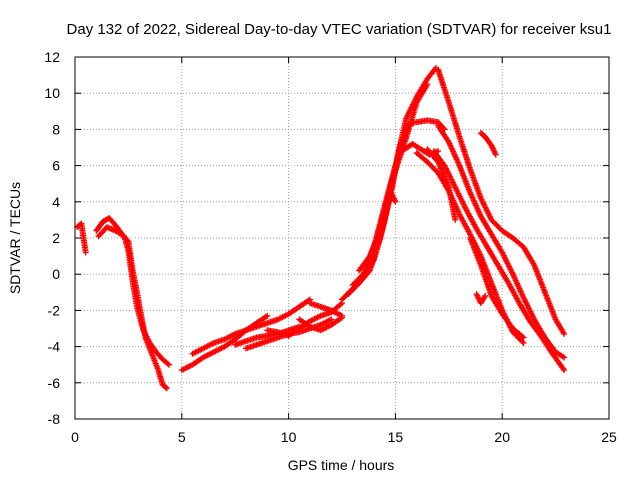 The height and width of the screenshot is (480, 640). What do you see at coordinates (56, 166) in the screenshot?
I see `y-tick-label: 6` at bounding box center [56, 166].